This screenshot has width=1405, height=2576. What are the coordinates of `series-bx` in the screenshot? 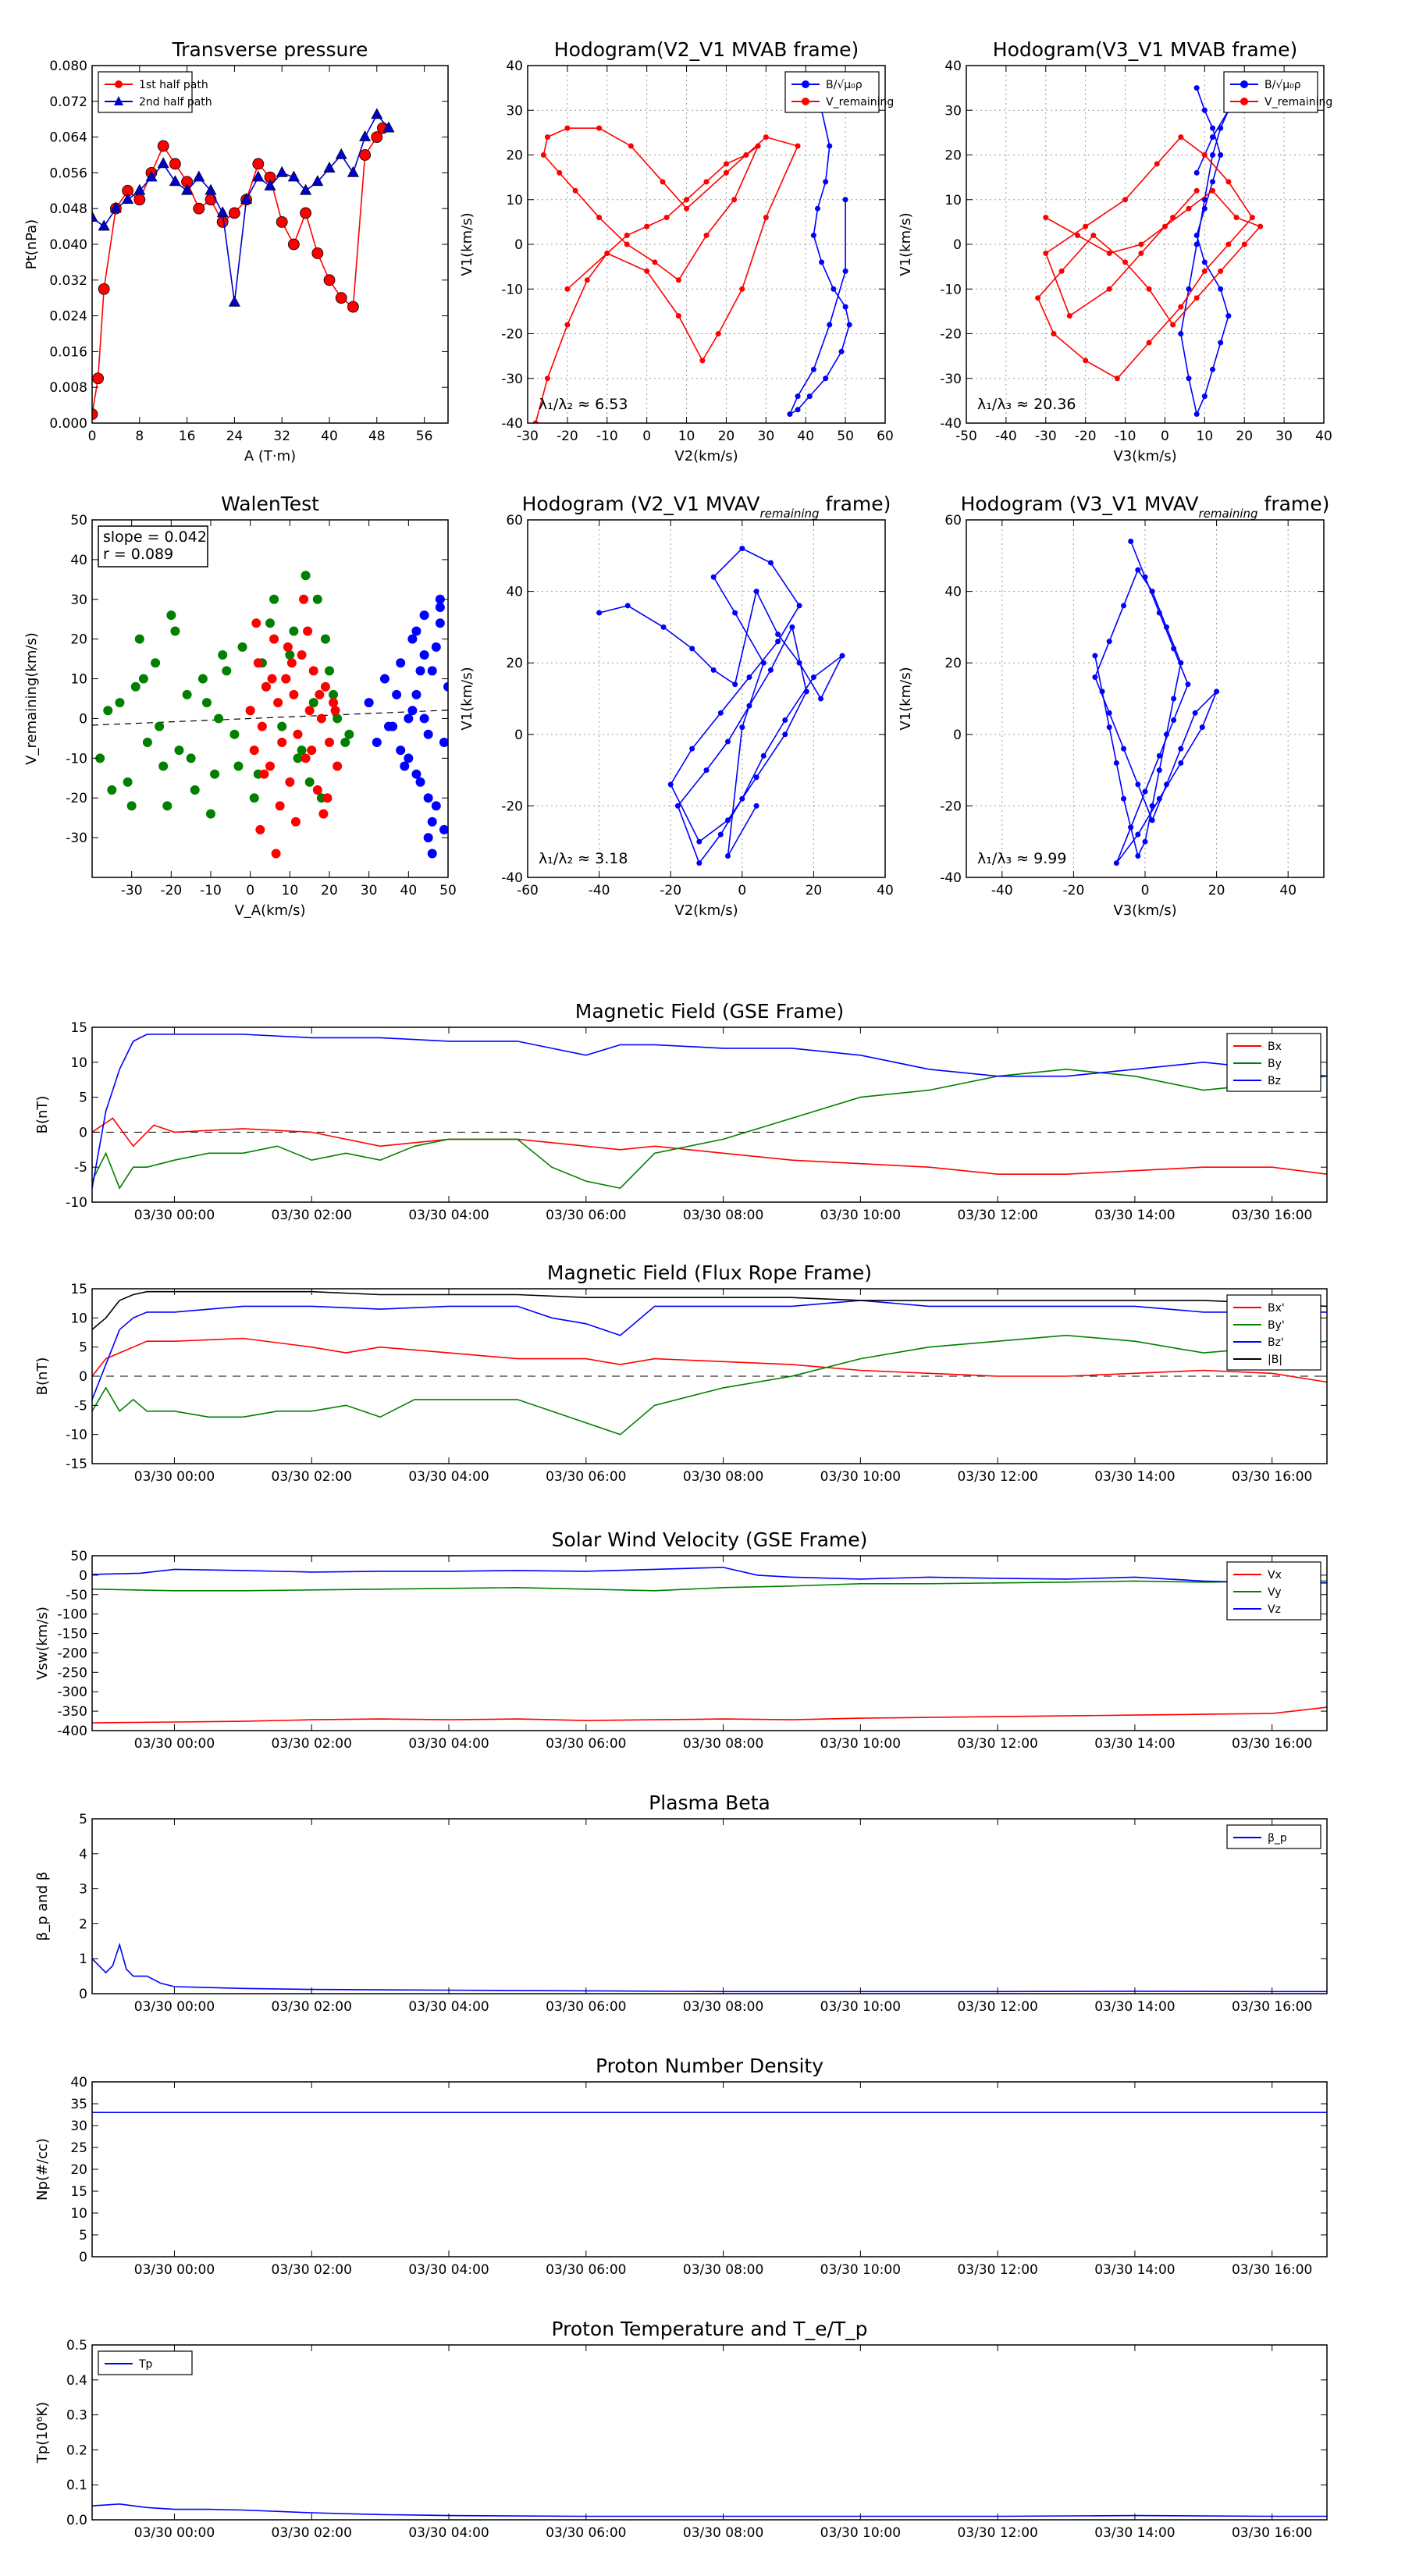 It's located at (710, 1146).